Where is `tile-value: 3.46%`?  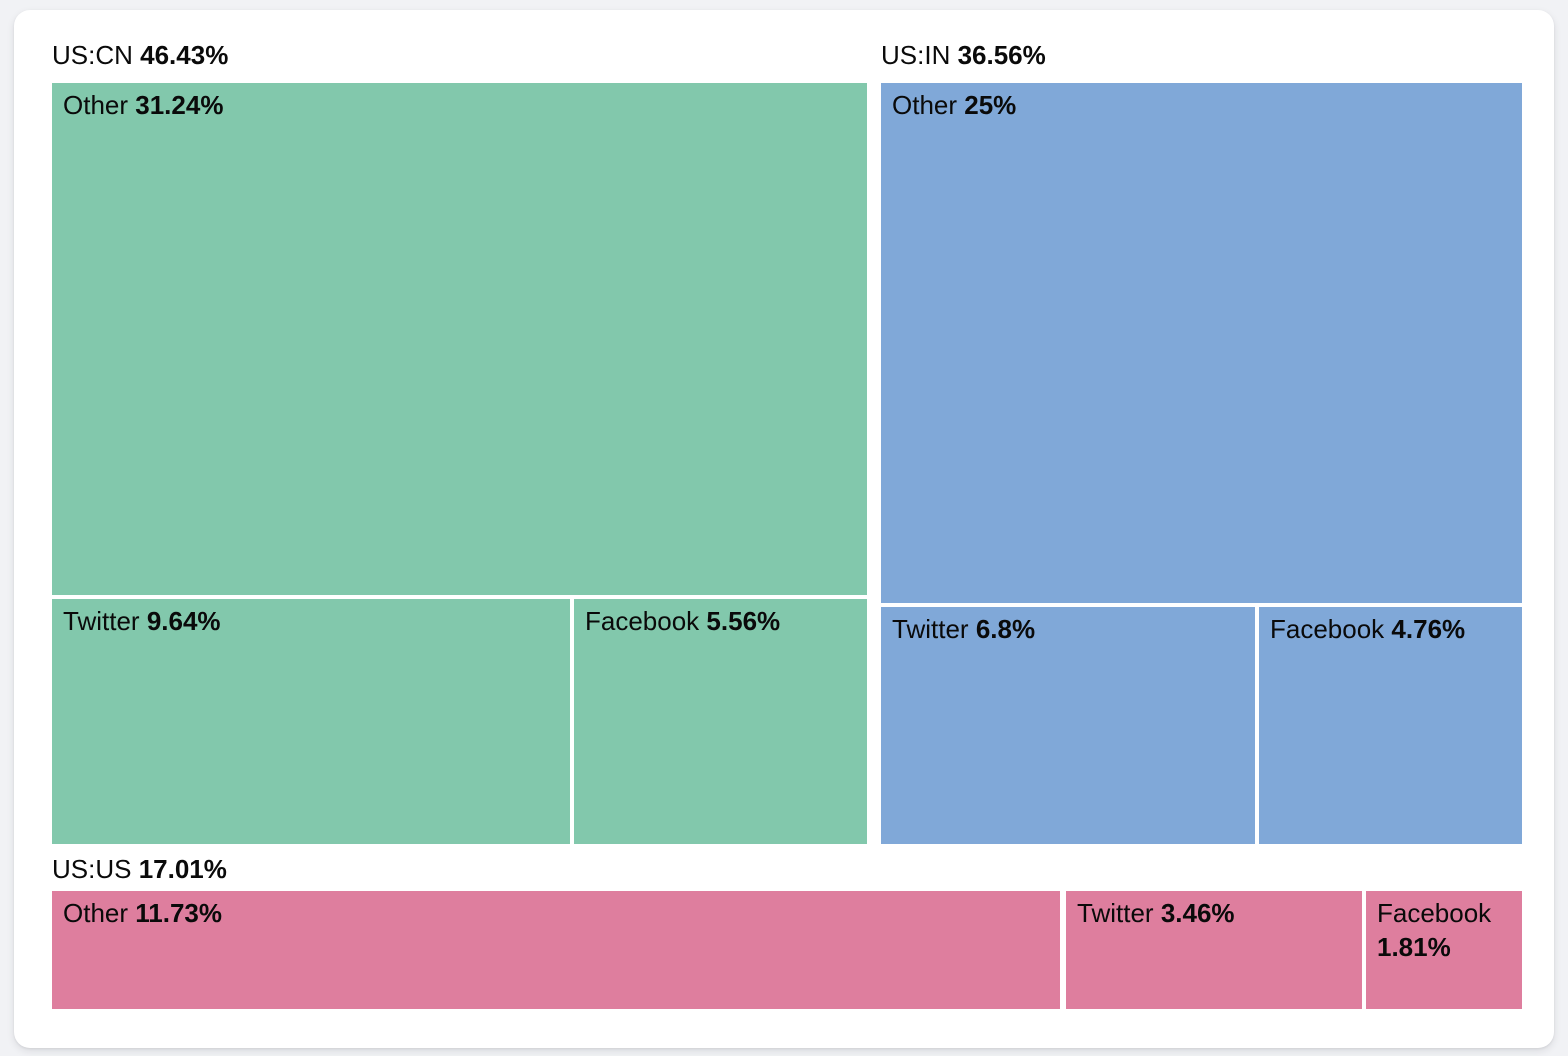 tile-value: 3.46% is located at coordinates (1197, 913).